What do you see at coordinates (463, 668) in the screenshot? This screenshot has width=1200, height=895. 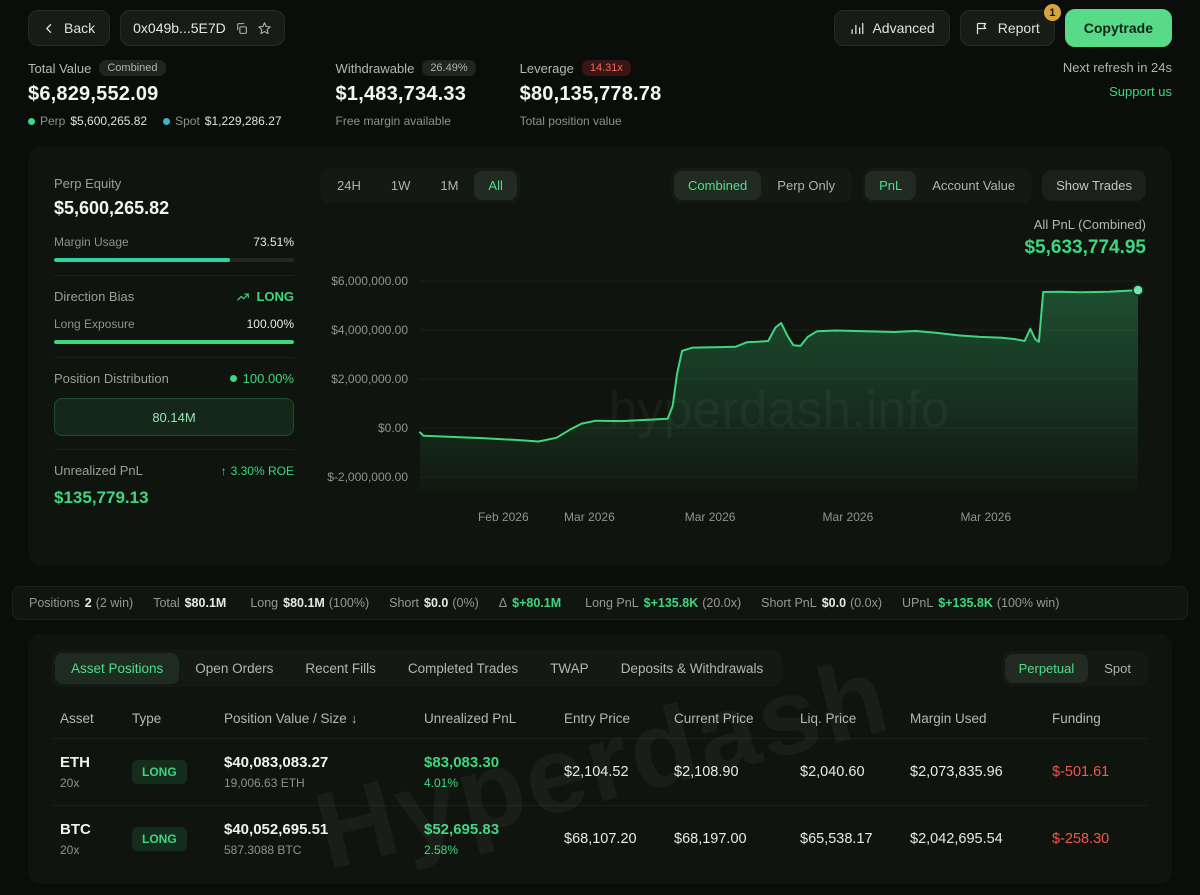 I see `tab-completed-trades: Completed Trades` at bounding box center [463, 668].